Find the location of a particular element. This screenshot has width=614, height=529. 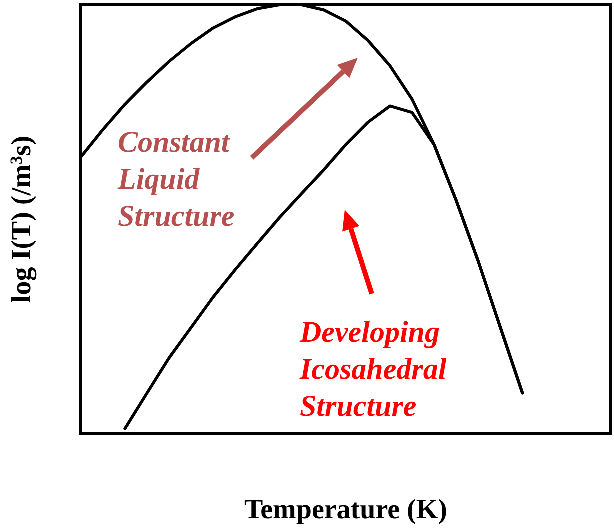

annotation: Constant Liquid Structure is located at coordinates (177, 179).